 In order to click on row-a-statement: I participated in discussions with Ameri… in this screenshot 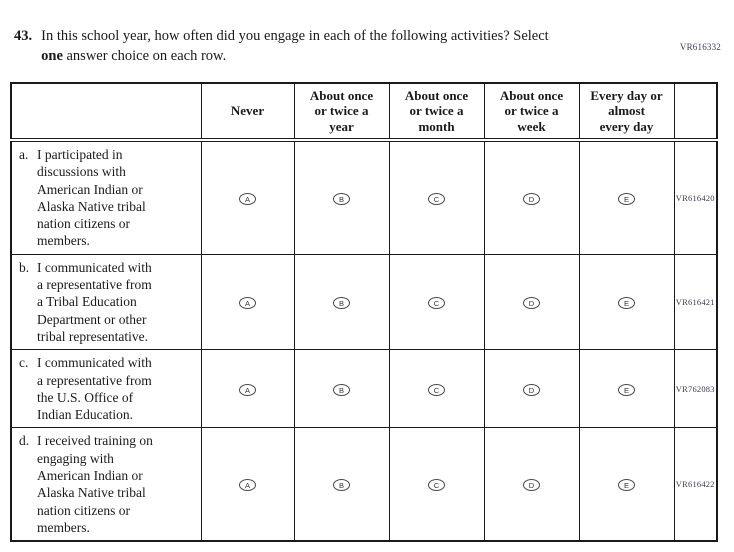, I will do `click(91, 198)`.